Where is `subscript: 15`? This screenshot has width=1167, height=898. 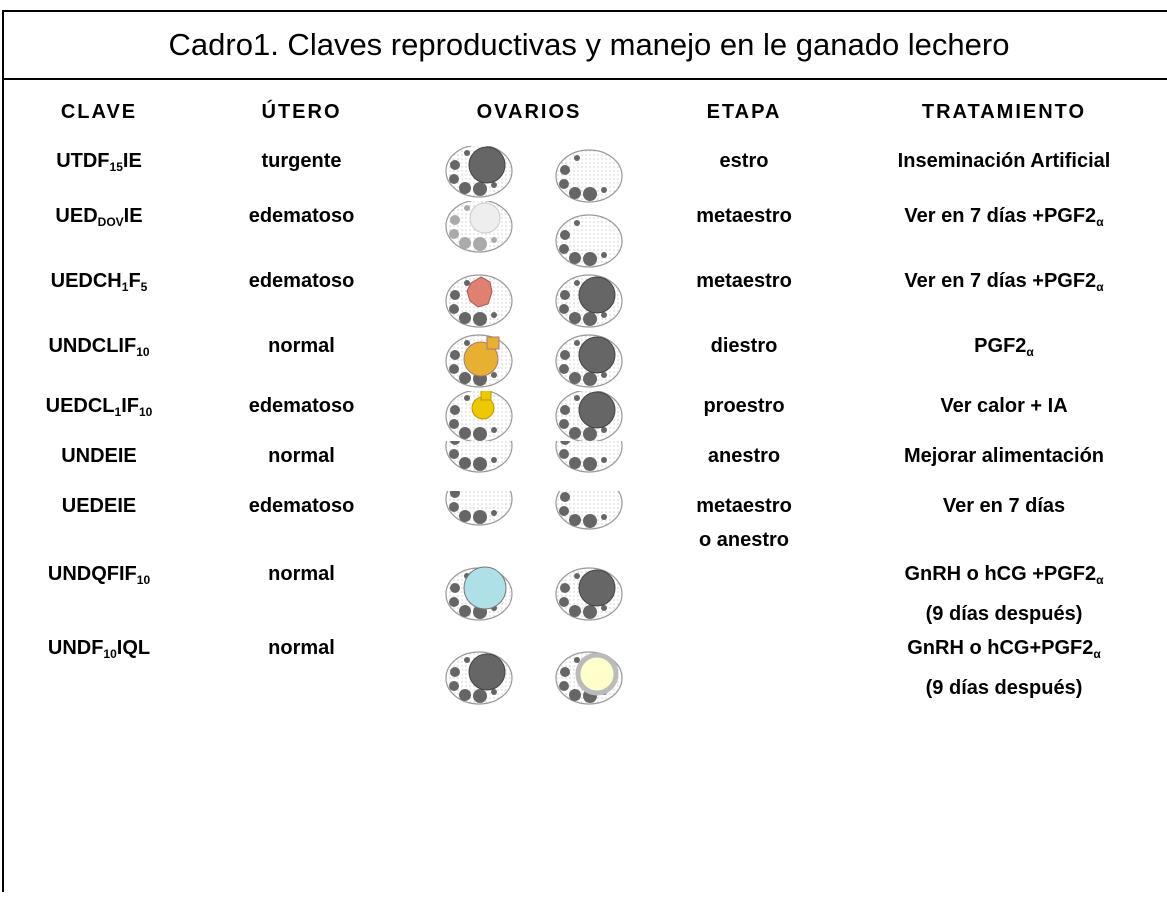 subscript: 15 is located at coordinates (116, 167).